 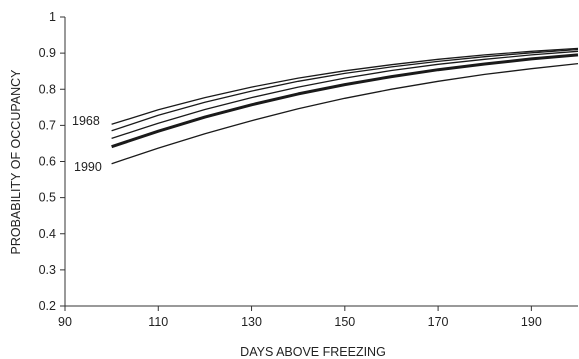 What do you see at coordinates (47, 162) in the screenshot?
I see `y-tick-label: 0.6` at bounding box center [47, 162].